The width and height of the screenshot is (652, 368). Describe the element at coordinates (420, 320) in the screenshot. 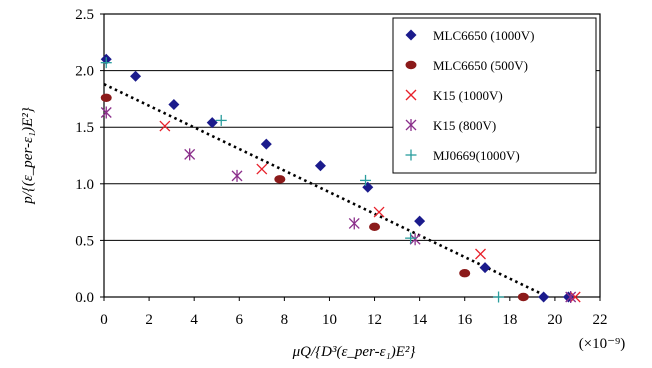

I see `x-tick-label-7: 14` at that location.